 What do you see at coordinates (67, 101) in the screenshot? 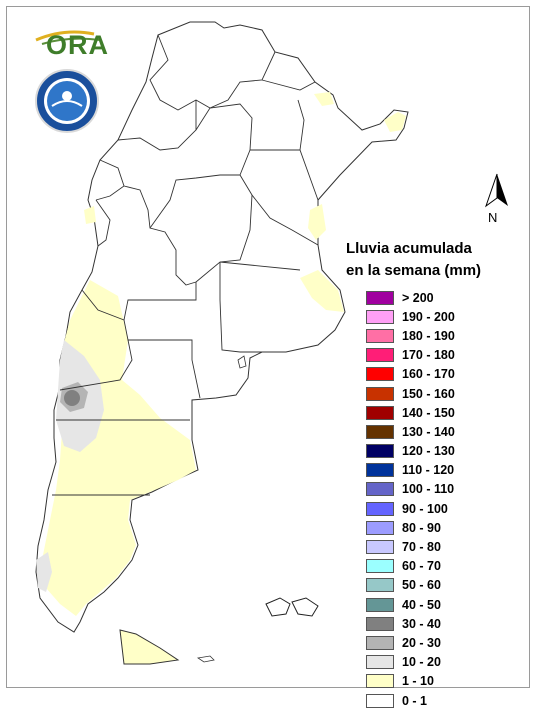
I see `smn-seal-icon` at bounding box center [67, 101].